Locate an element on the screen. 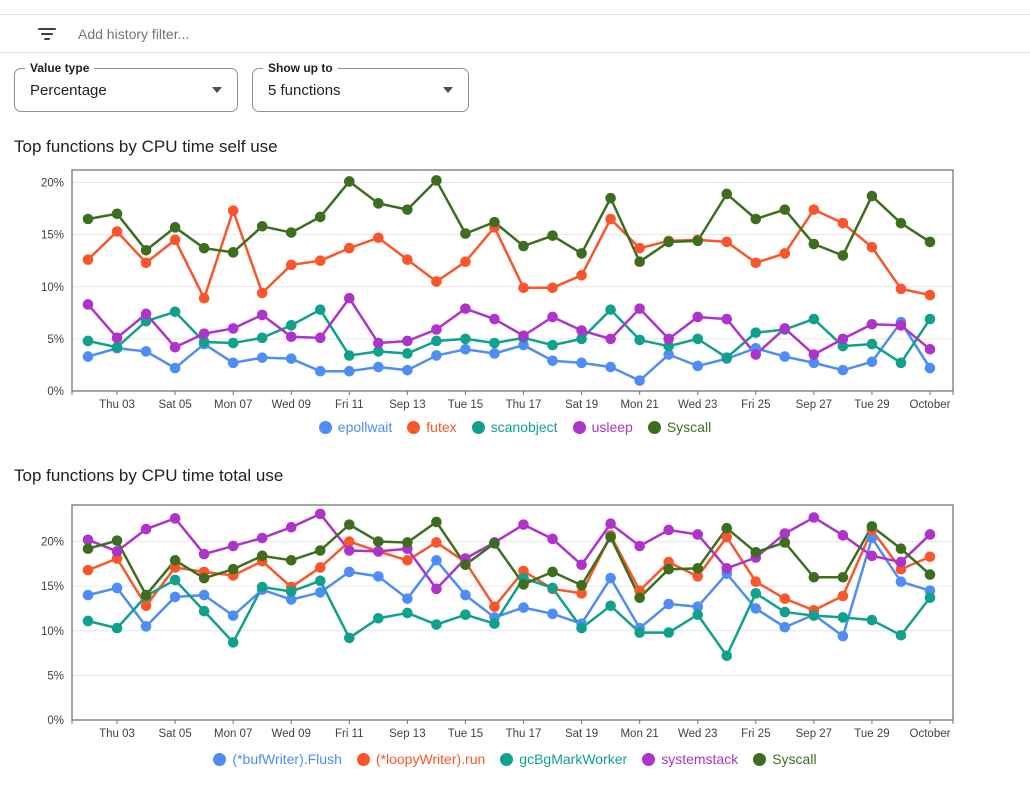 This screenshot has height=791, width=1030. y-axis-tick-label: 15% is located at coordinates (52, 587).